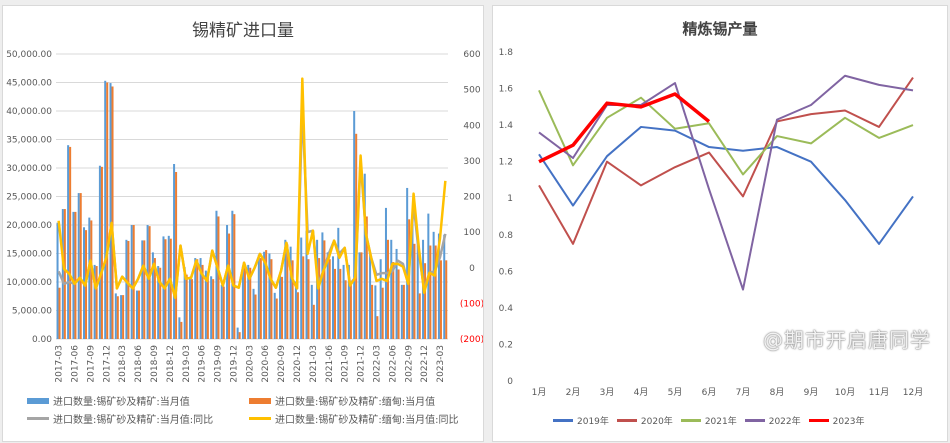 The width and height of the screenshot is (950, 443). Describe the element at coordinates (506, 53) in the screenshot. I see `y-tick-label: 1.8` at that location.